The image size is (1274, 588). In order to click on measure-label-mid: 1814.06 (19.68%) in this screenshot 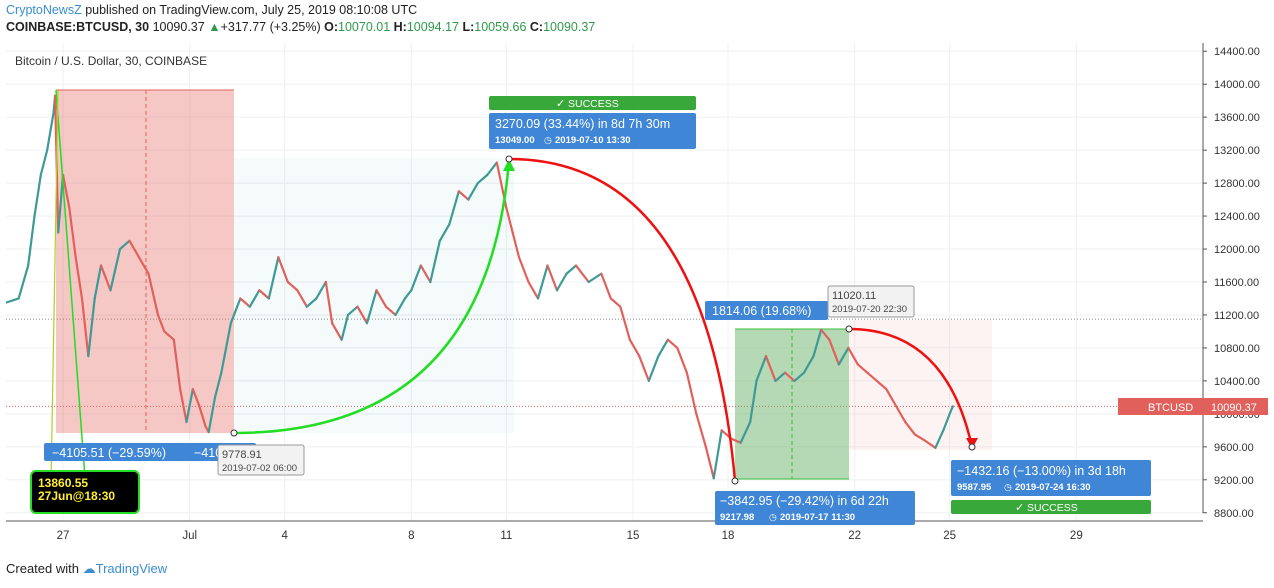, I will do `click(766, 310)`.